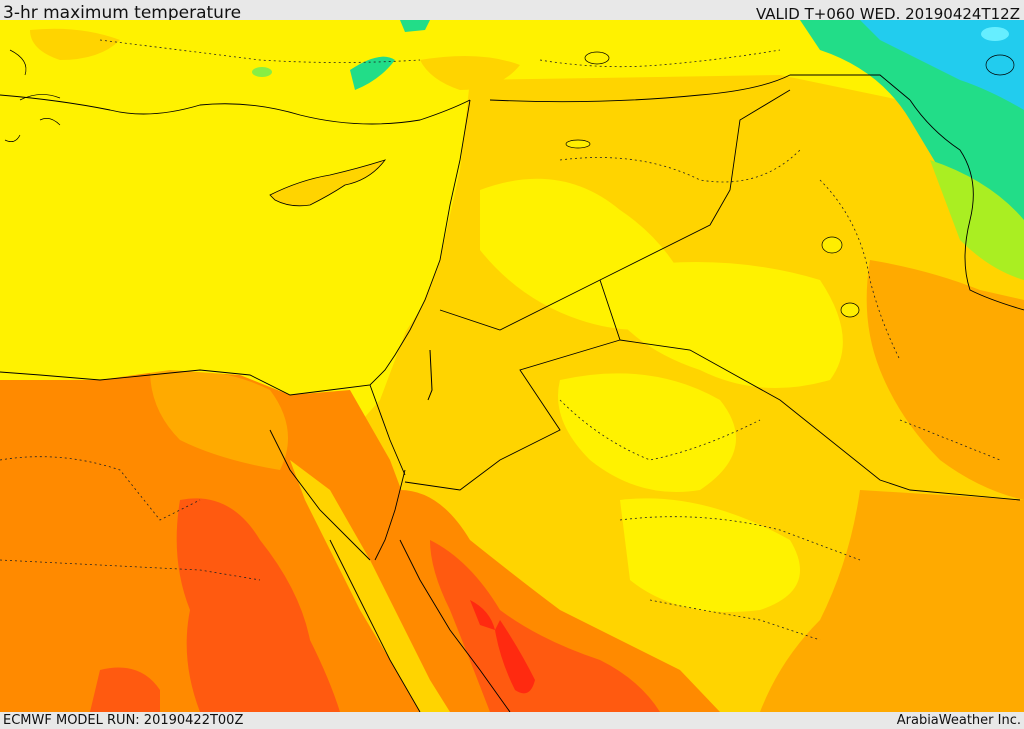 The width and height of the screenshot is (1024, 729). What do you see at coordinates (958, 720) in the screenshot?
I see `credit: ArabiaWeather Inc.` at bounding box center [958, 720].